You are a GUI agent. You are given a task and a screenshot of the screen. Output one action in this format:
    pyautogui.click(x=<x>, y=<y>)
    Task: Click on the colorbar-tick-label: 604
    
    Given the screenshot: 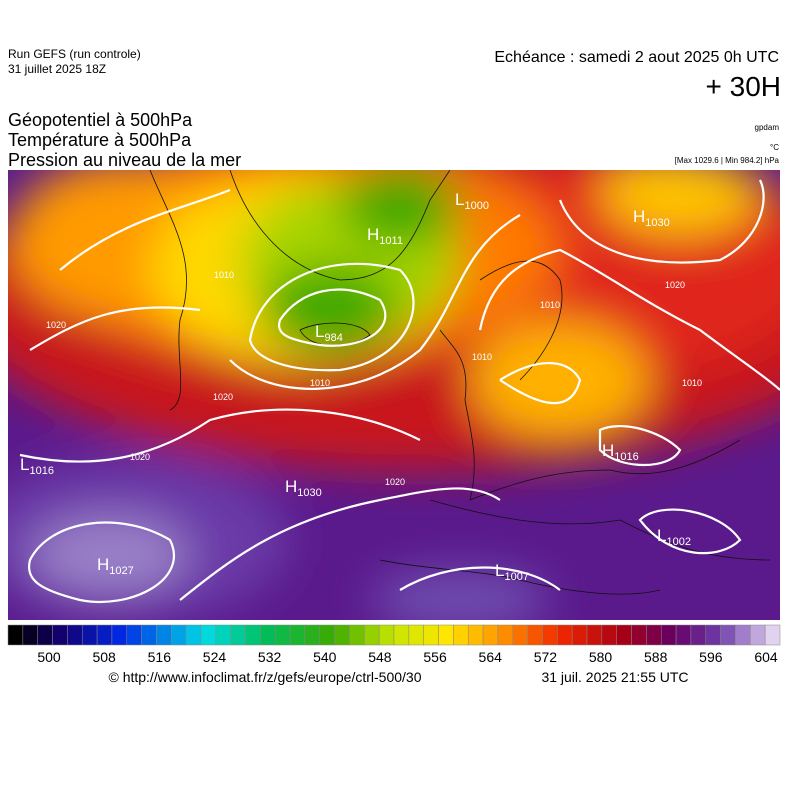 What is the action you would take?
    pyautogui.click(x=766, y=657)
    